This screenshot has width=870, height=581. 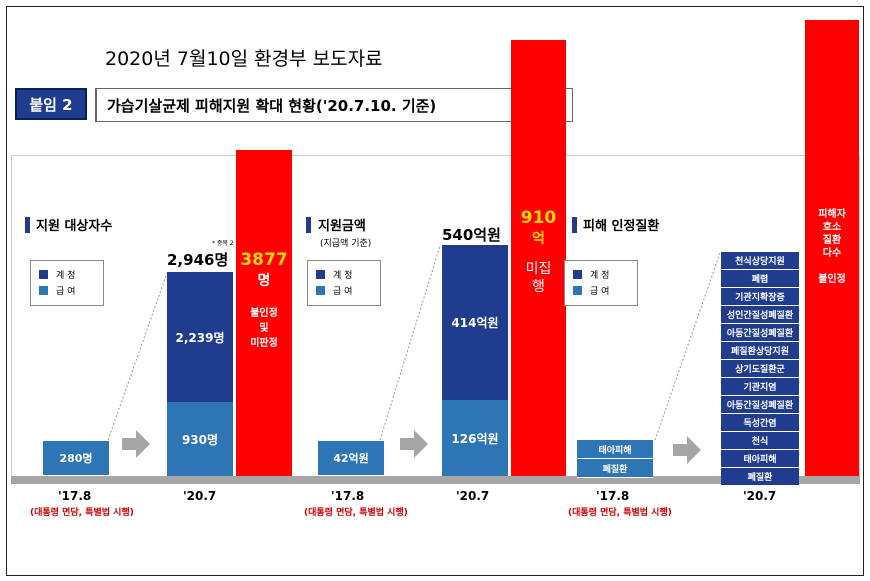 I want to click on s2-red-number: 910, so click(x=538, y=218).